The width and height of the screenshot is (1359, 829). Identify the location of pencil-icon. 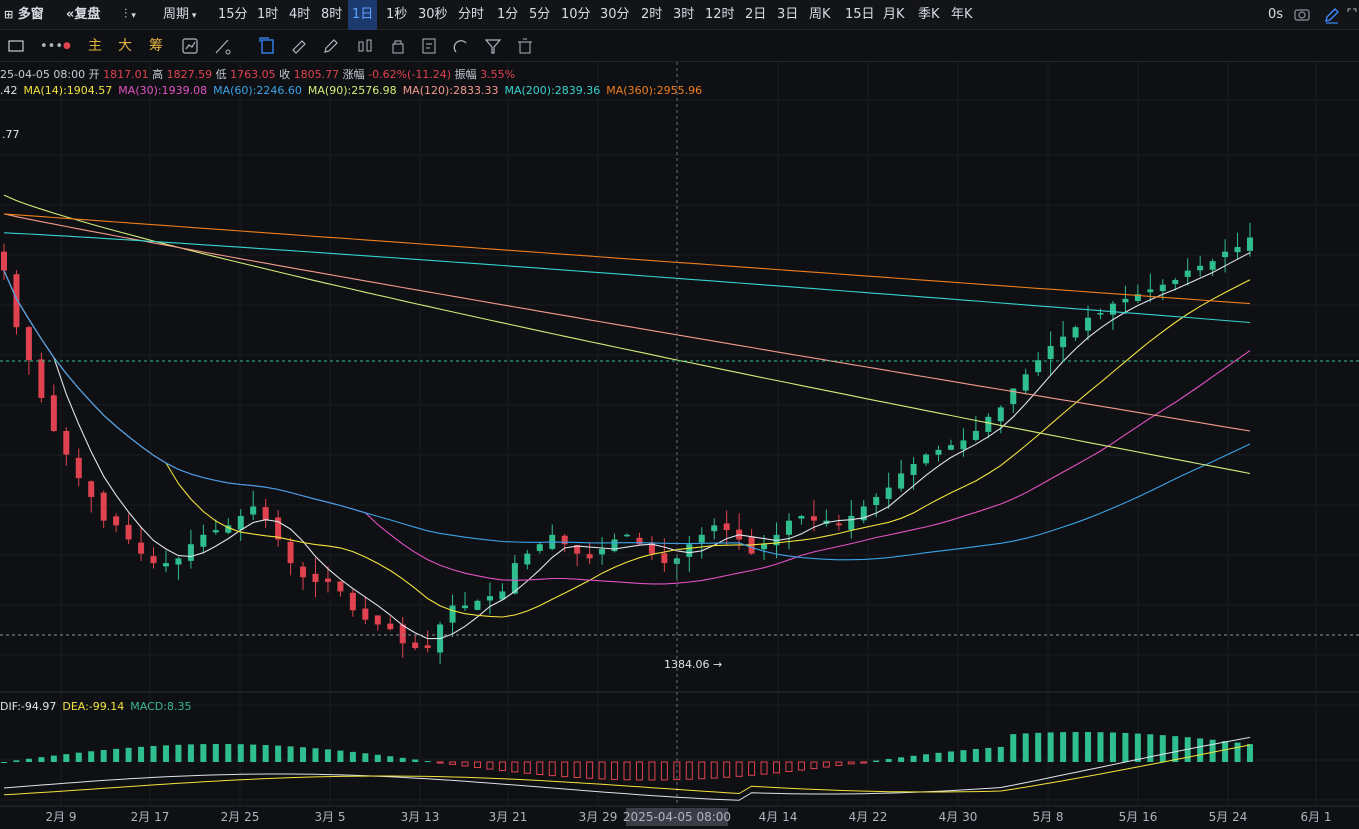
(1332, 15).